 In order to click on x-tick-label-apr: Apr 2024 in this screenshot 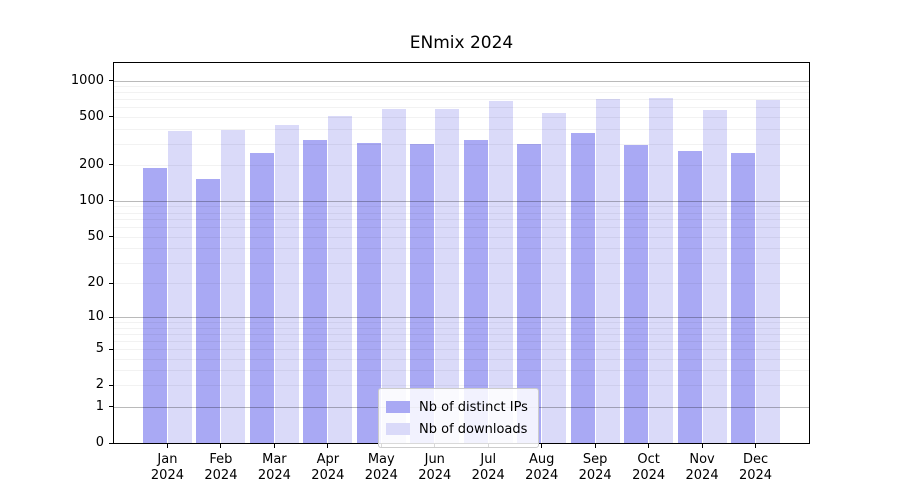, I will do `click(328, 467)`.